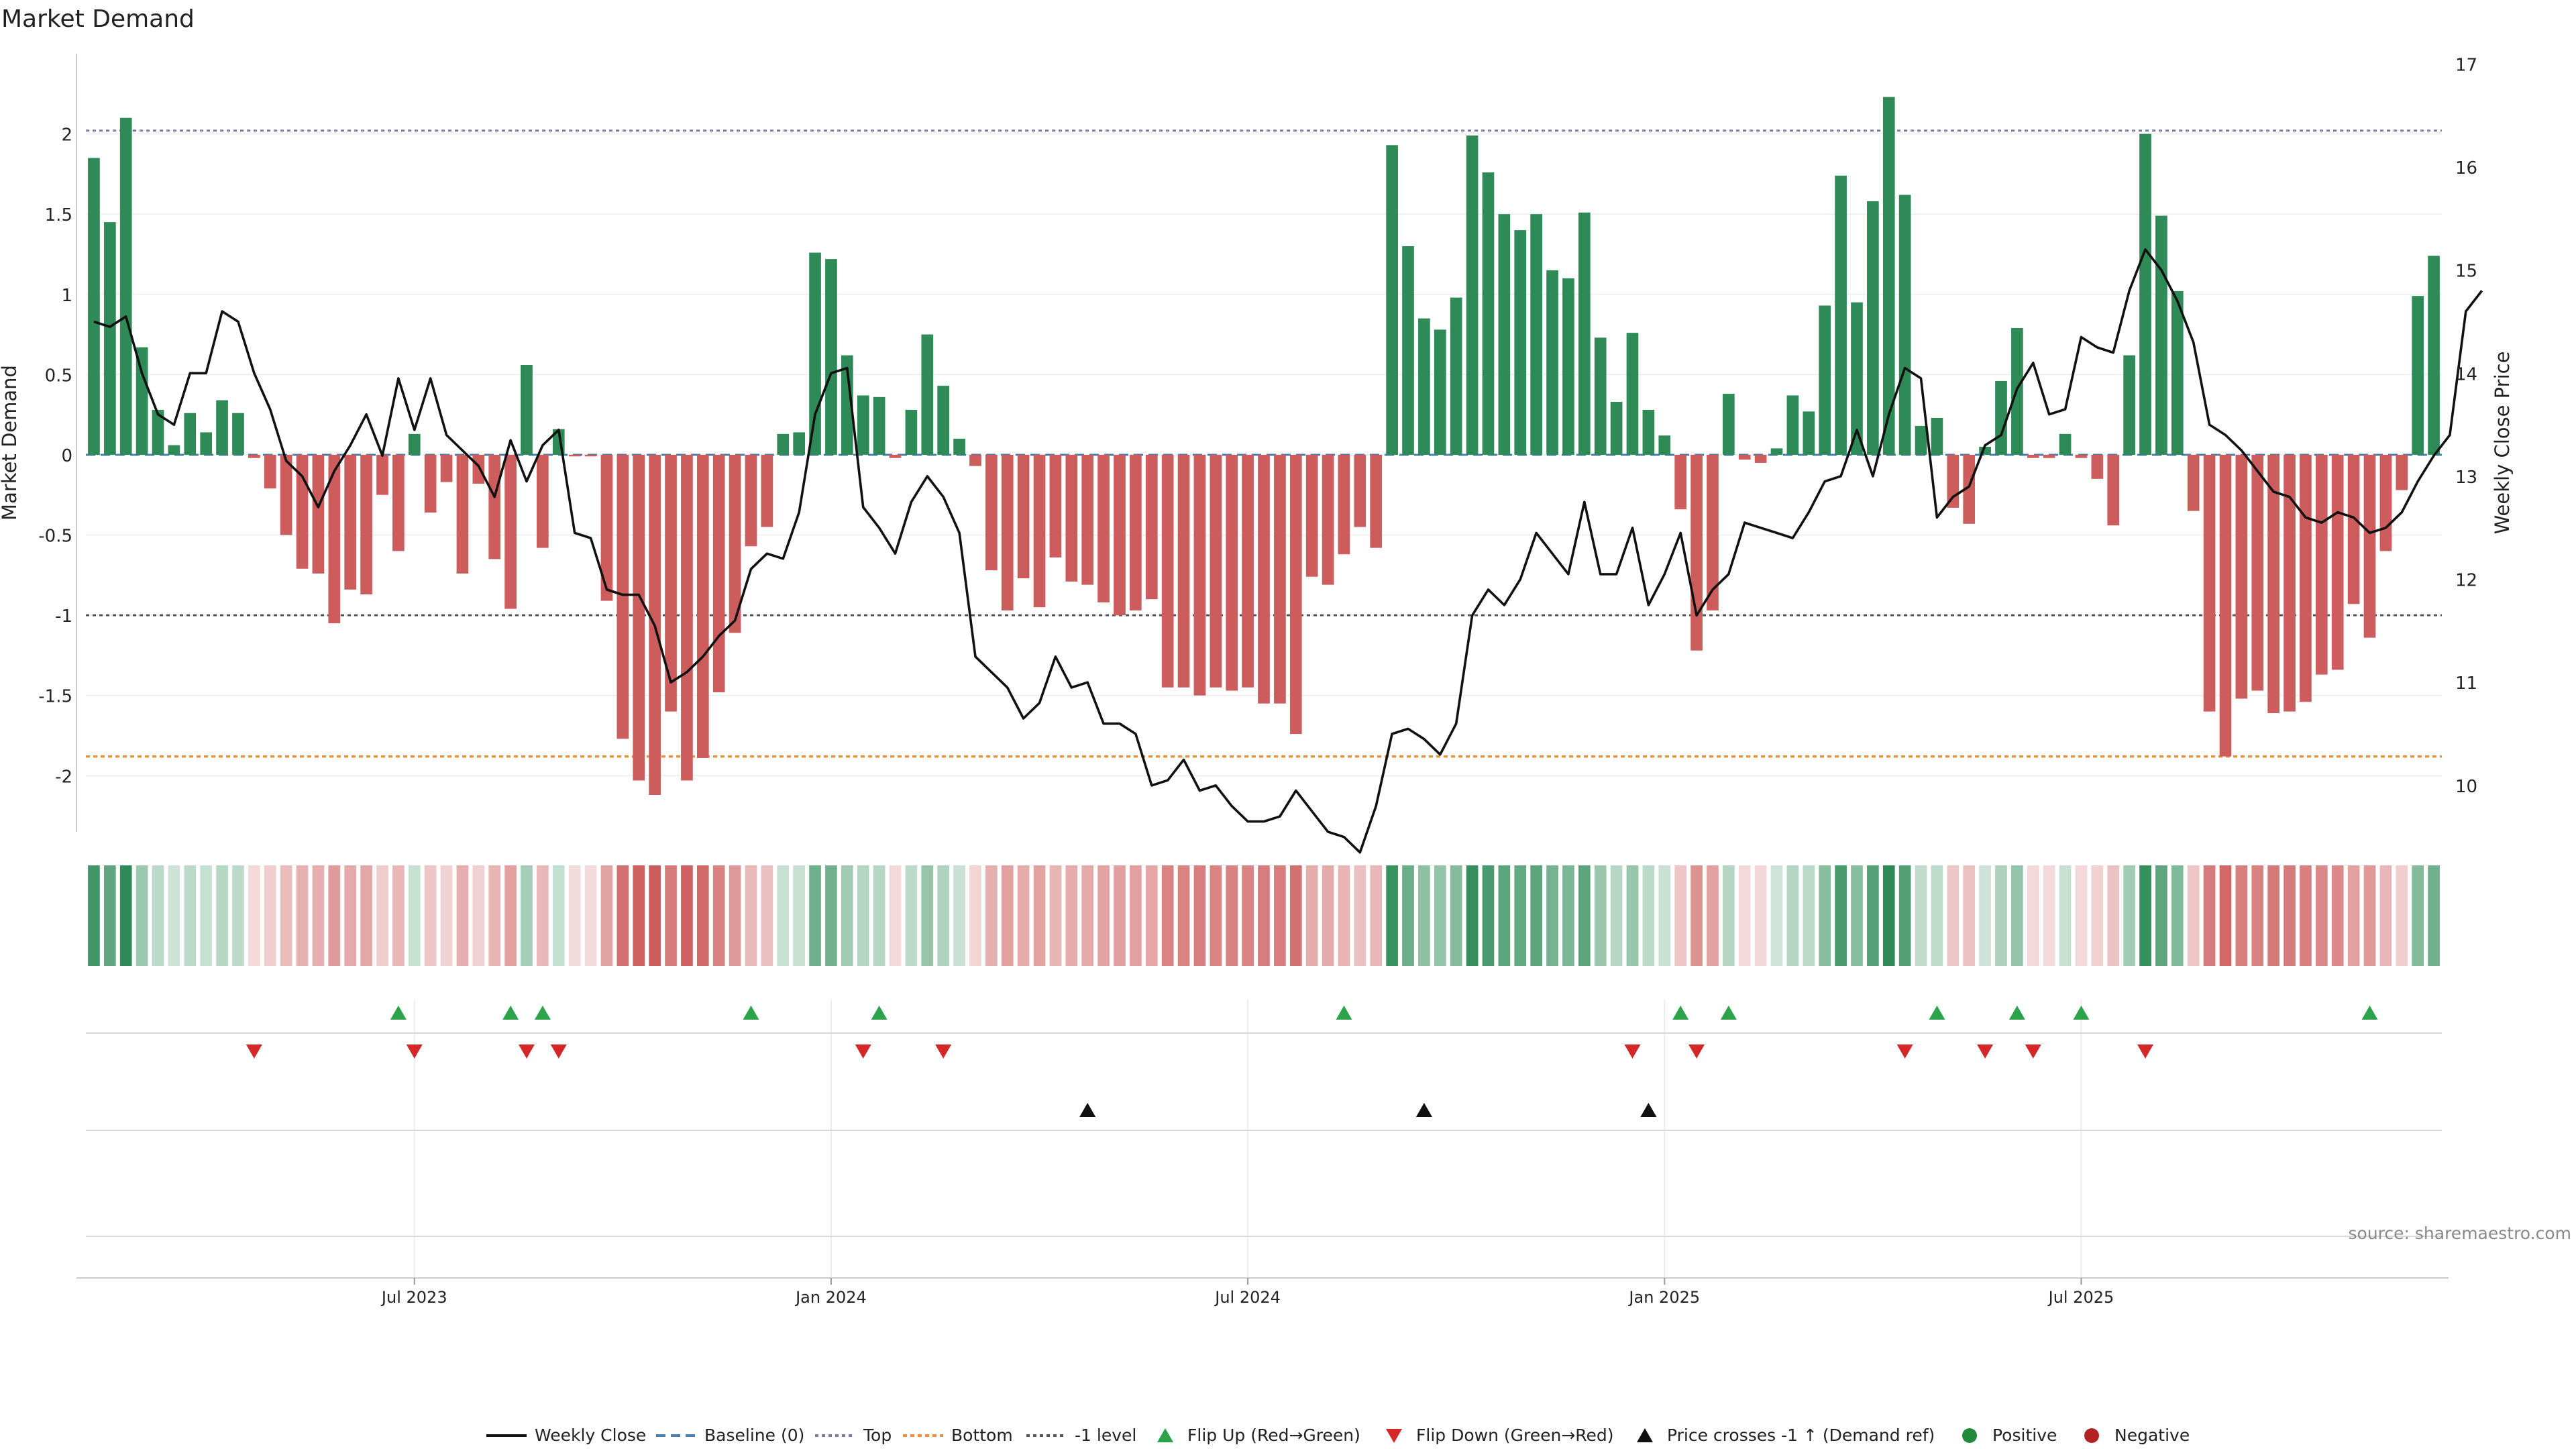 The image size is (2576, 1449). What do you see at coordinates (2466, 478) in the screenshot?
I see `y2-tick-label: 13` at bounding box center [2466, 478].